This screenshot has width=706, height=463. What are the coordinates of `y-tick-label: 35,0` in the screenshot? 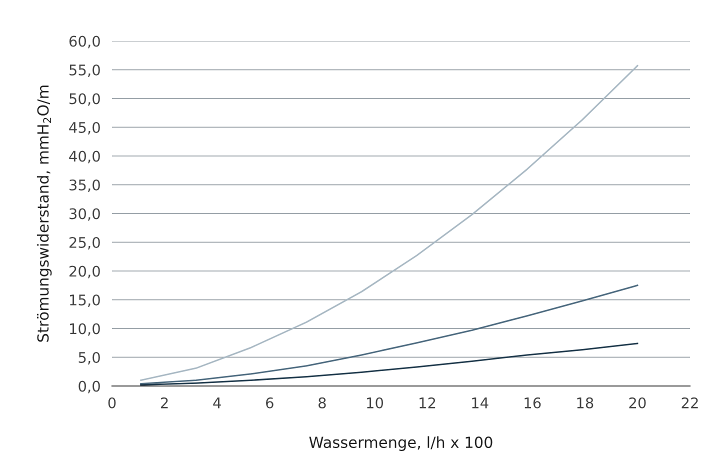 It's located at (85, 185).